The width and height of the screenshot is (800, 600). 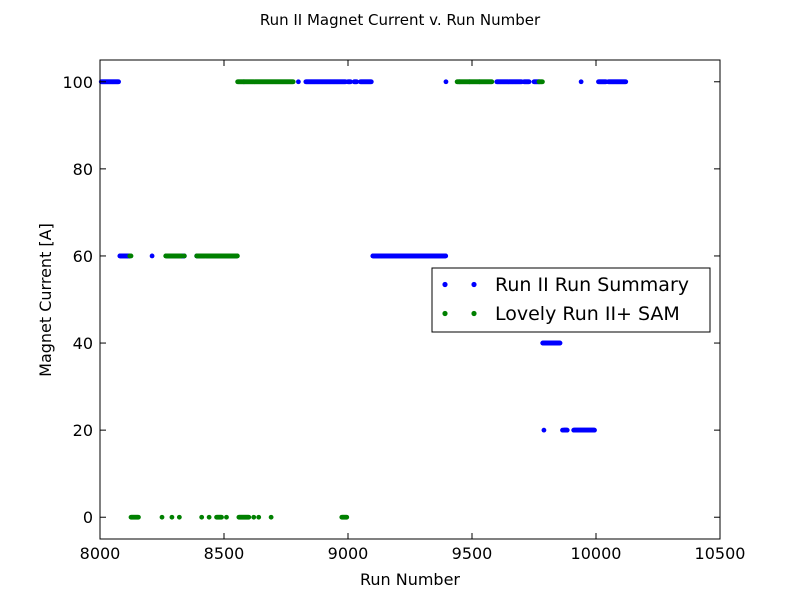 I want to click on legend: Run II Run Summary Lovely Run II+ SAM, so click(x=571, y=300).